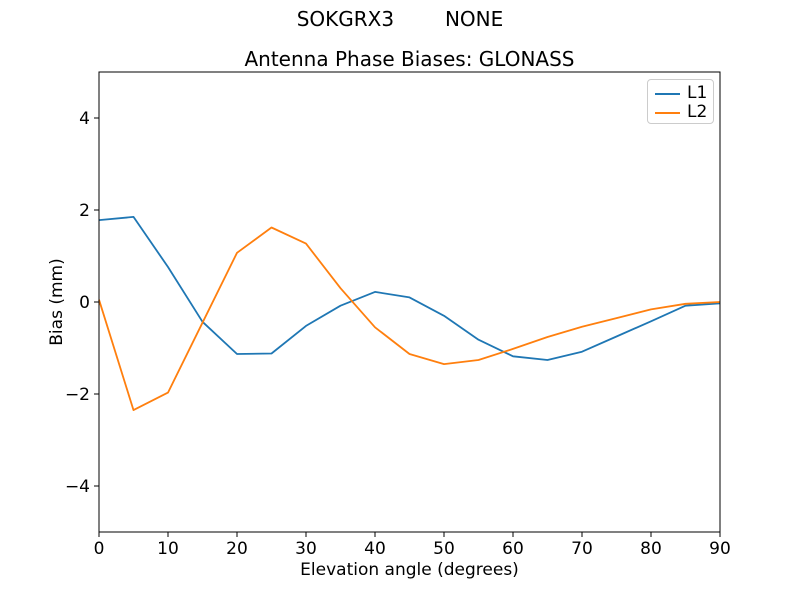 The height and width of the screenshot is (600, 800). Describe the element at coordinates (77, 487) in the screenshot. I see `y-tick-label: −4` at that location.